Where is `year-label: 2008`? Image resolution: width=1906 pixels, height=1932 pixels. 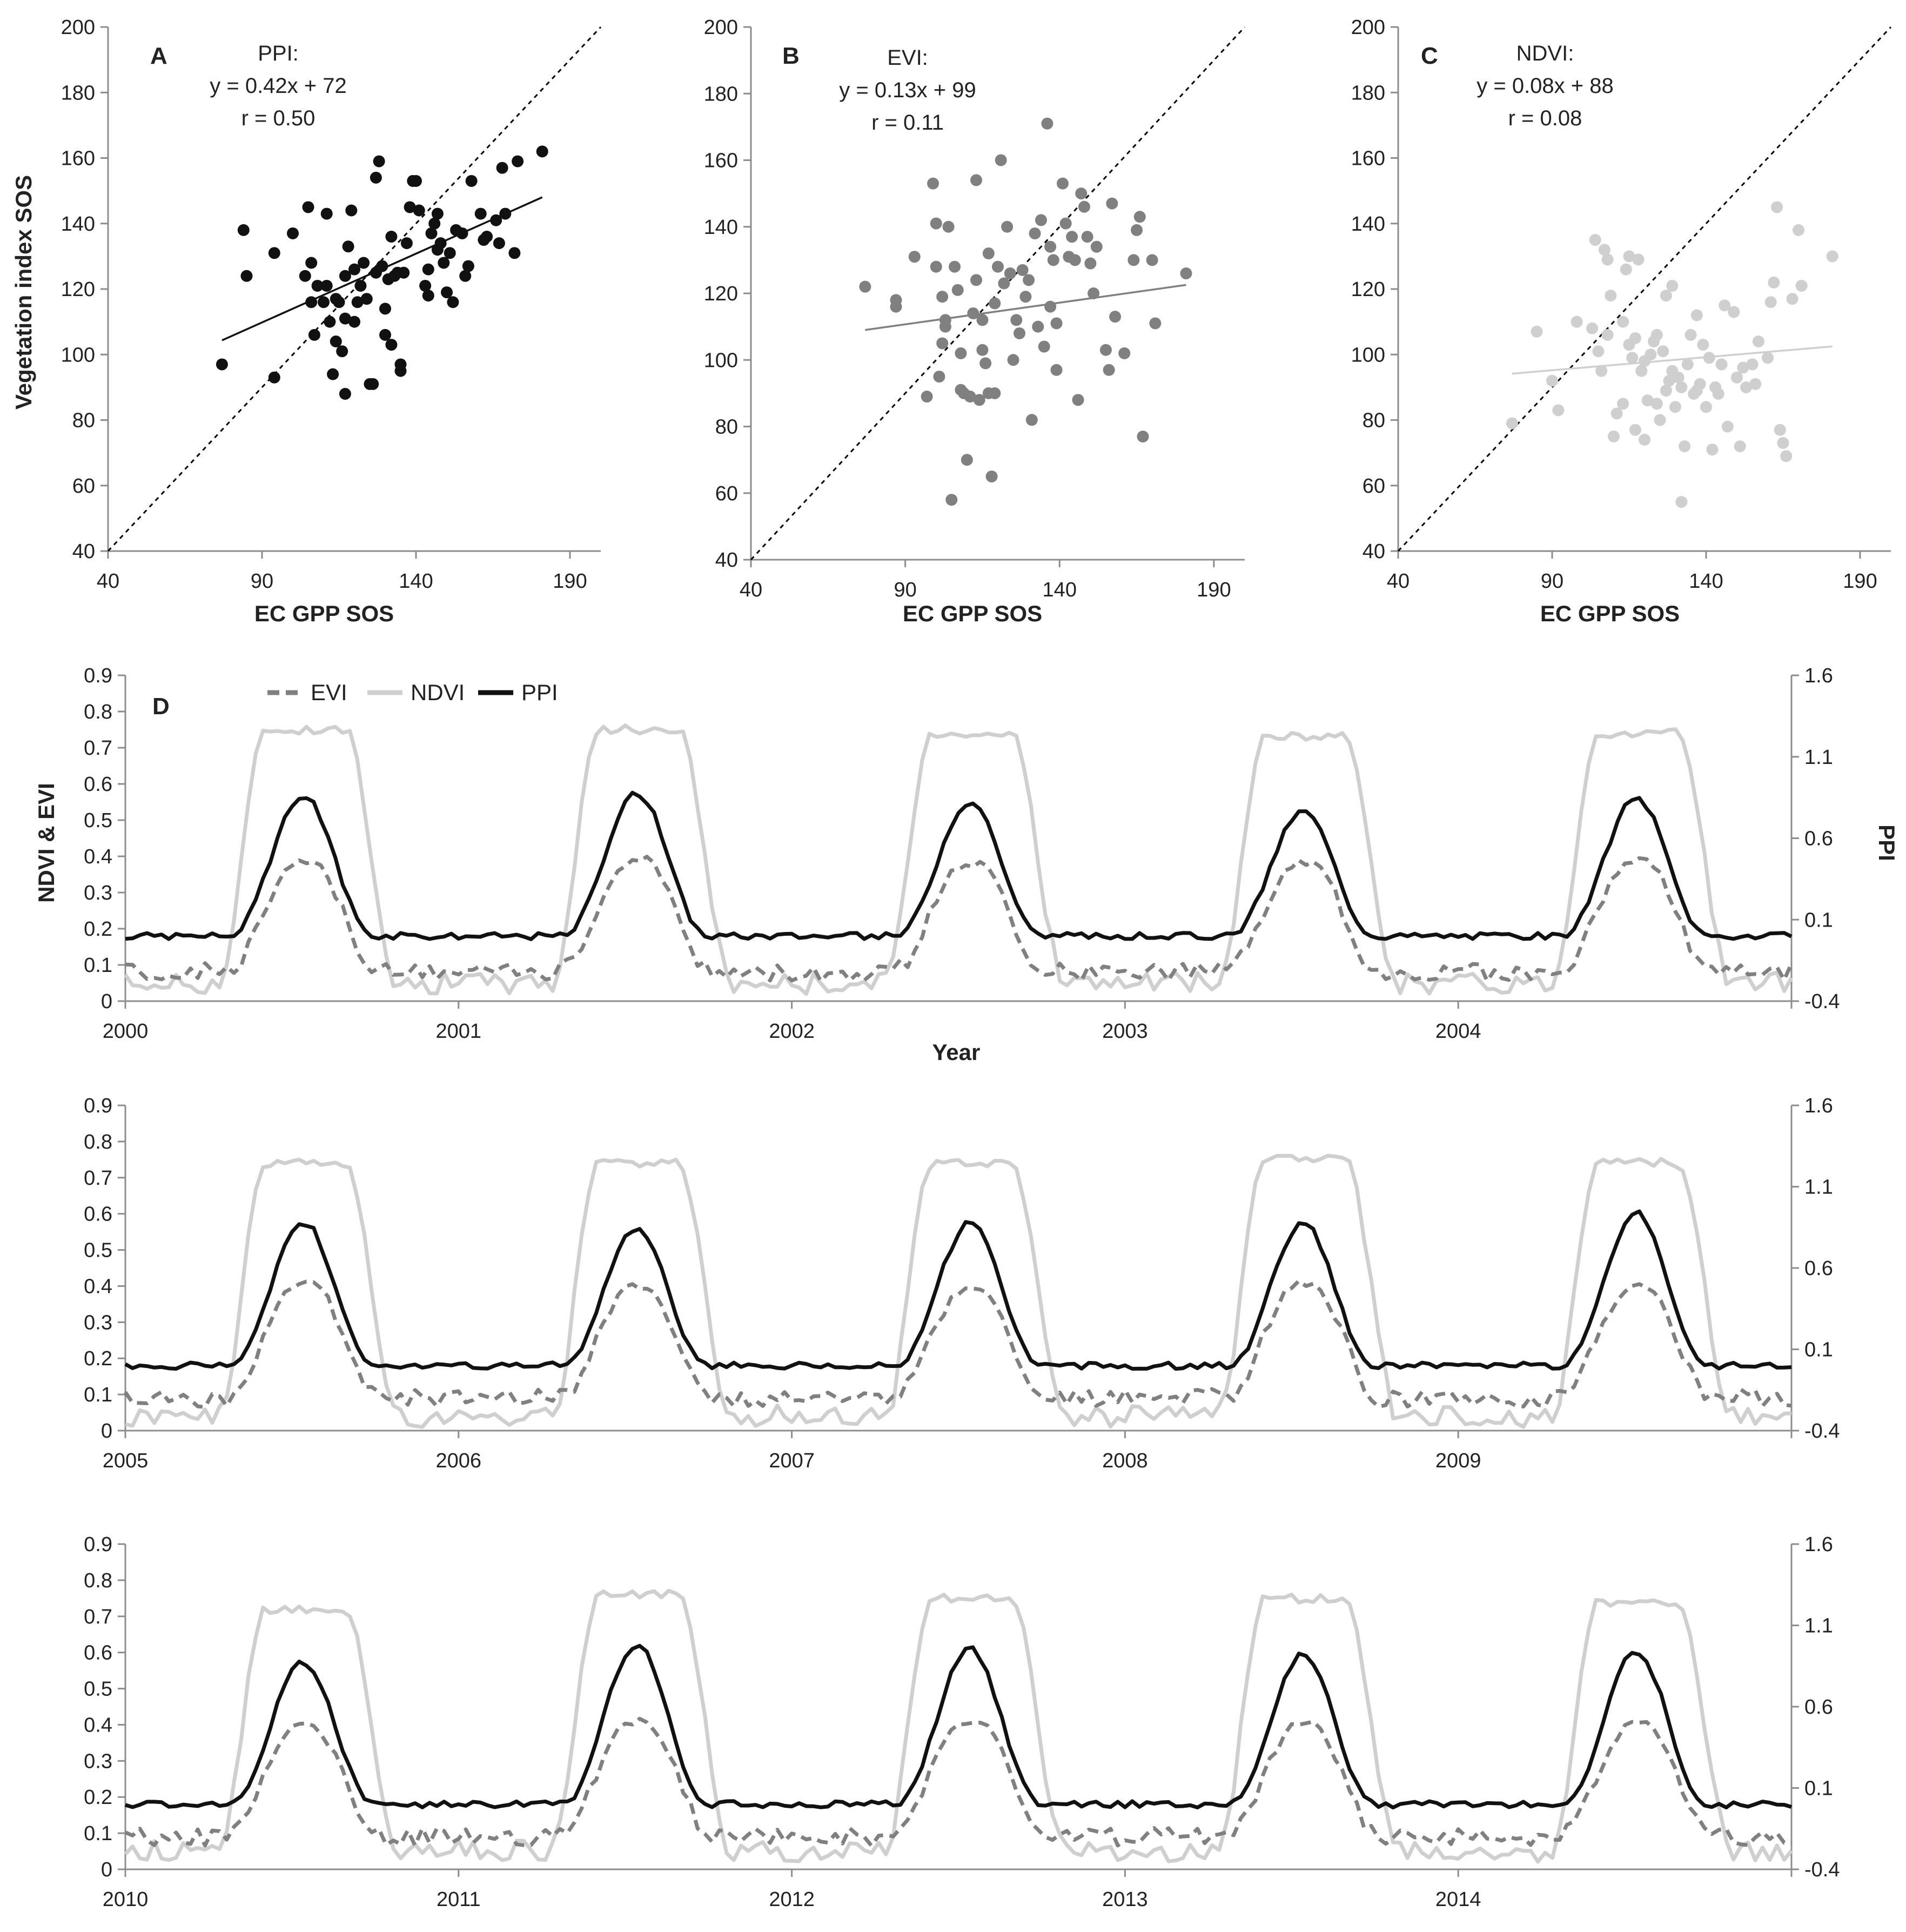
year-label: 2008 is located at coordinates (1125, 1461).